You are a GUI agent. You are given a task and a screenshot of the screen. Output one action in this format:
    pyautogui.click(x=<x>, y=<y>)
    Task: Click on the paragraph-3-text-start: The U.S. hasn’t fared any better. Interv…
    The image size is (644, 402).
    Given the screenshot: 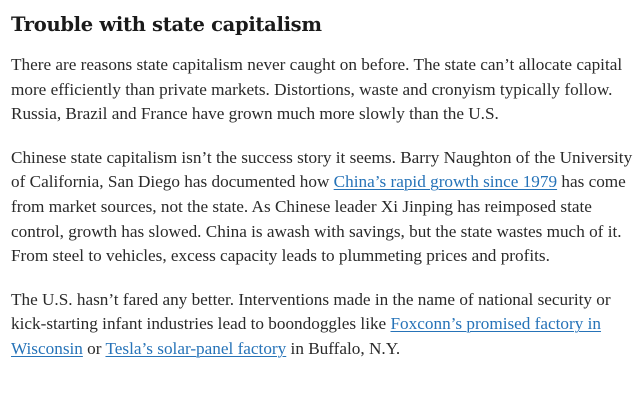 What is the action you would take?
    pyautogui.click(x=311, y=311)
    